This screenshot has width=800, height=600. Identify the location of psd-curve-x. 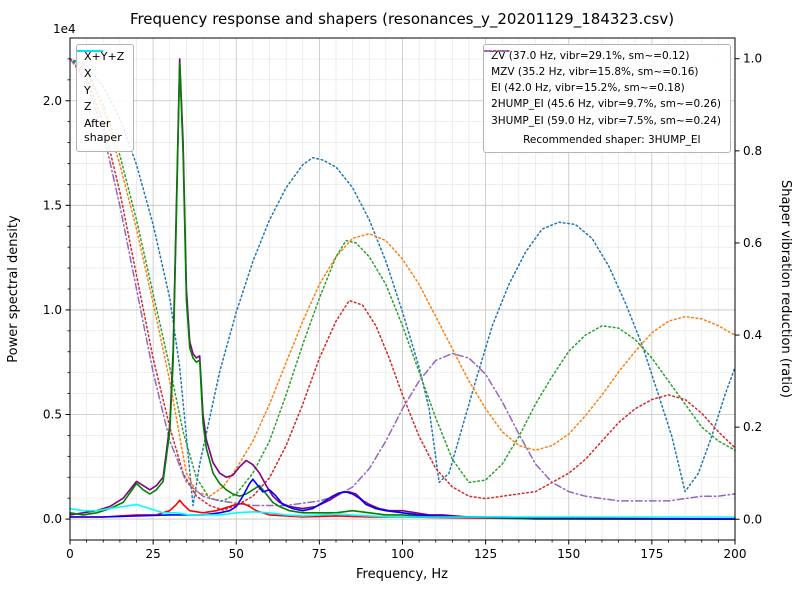
(402, 509).